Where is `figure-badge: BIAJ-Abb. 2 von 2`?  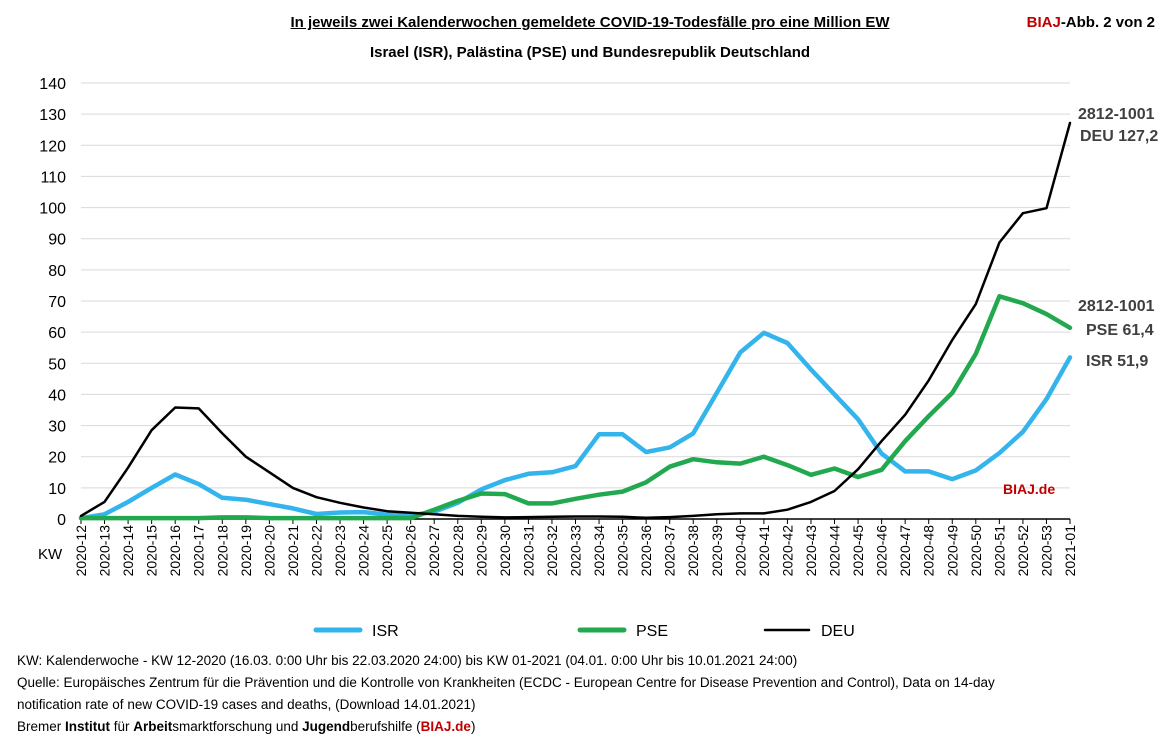 figure-badge: BIAJ-Abb. 2 von 2 is located at coordinates (1091, 22).